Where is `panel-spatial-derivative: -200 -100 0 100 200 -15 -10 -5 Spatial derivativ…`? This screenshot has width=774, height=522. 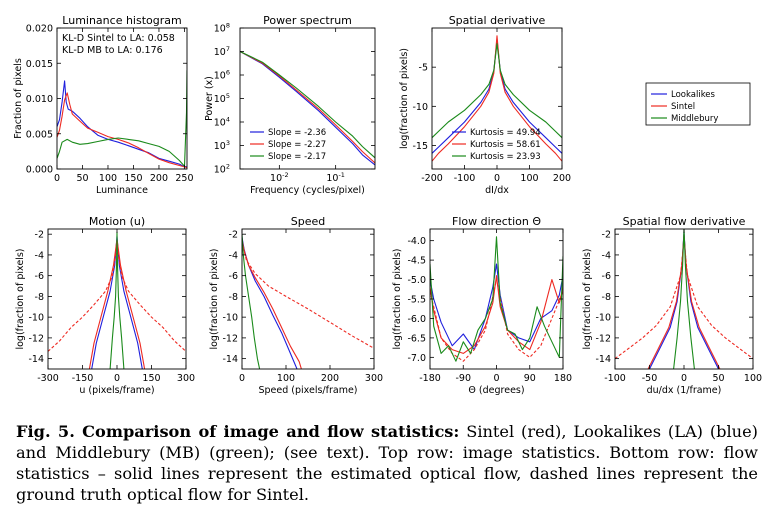 panel-spatial-derivative: -200 -100 0 100 200 -15 -10 -5 Spatial derivativ… is located at coordinates (485, 105).